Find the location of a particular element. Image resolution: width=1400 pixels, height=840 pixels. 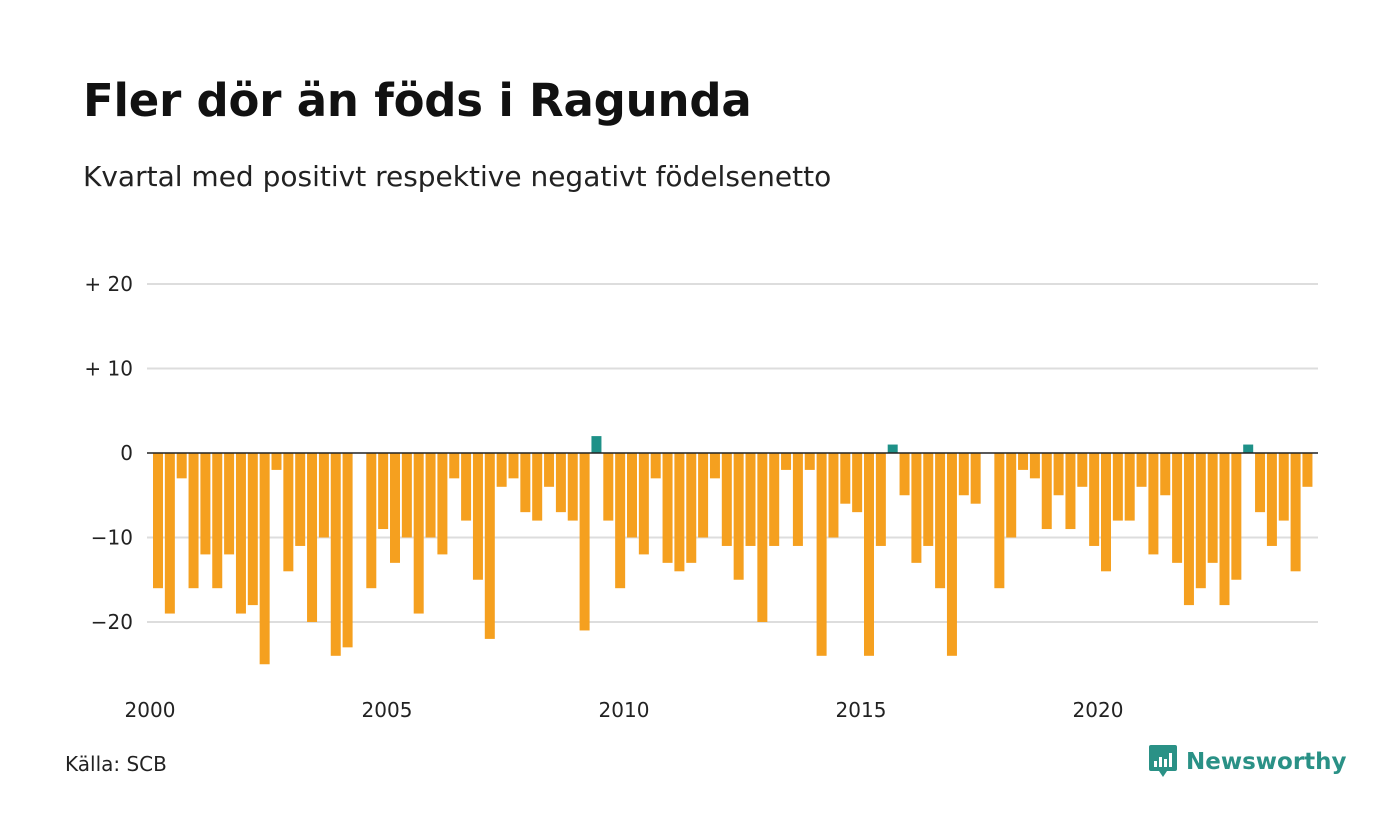

chart-title: Fler dör än föds i Ragunda is located at coordinates (417, 100).